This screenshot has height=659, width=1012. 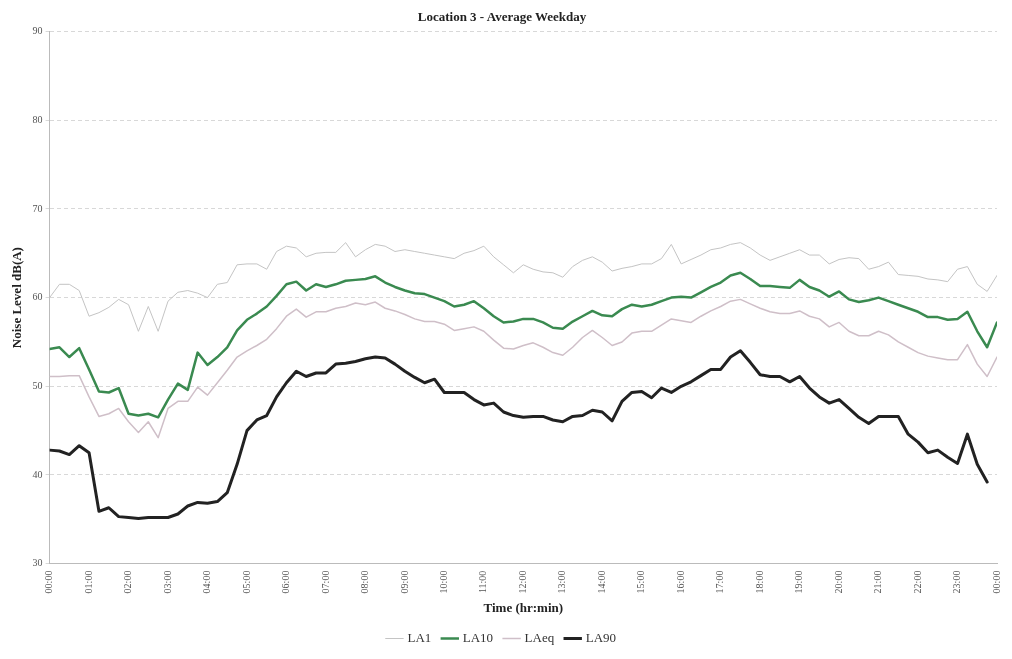 I want to click on x-tick-label: 08:00, so click(x=365, y=582).